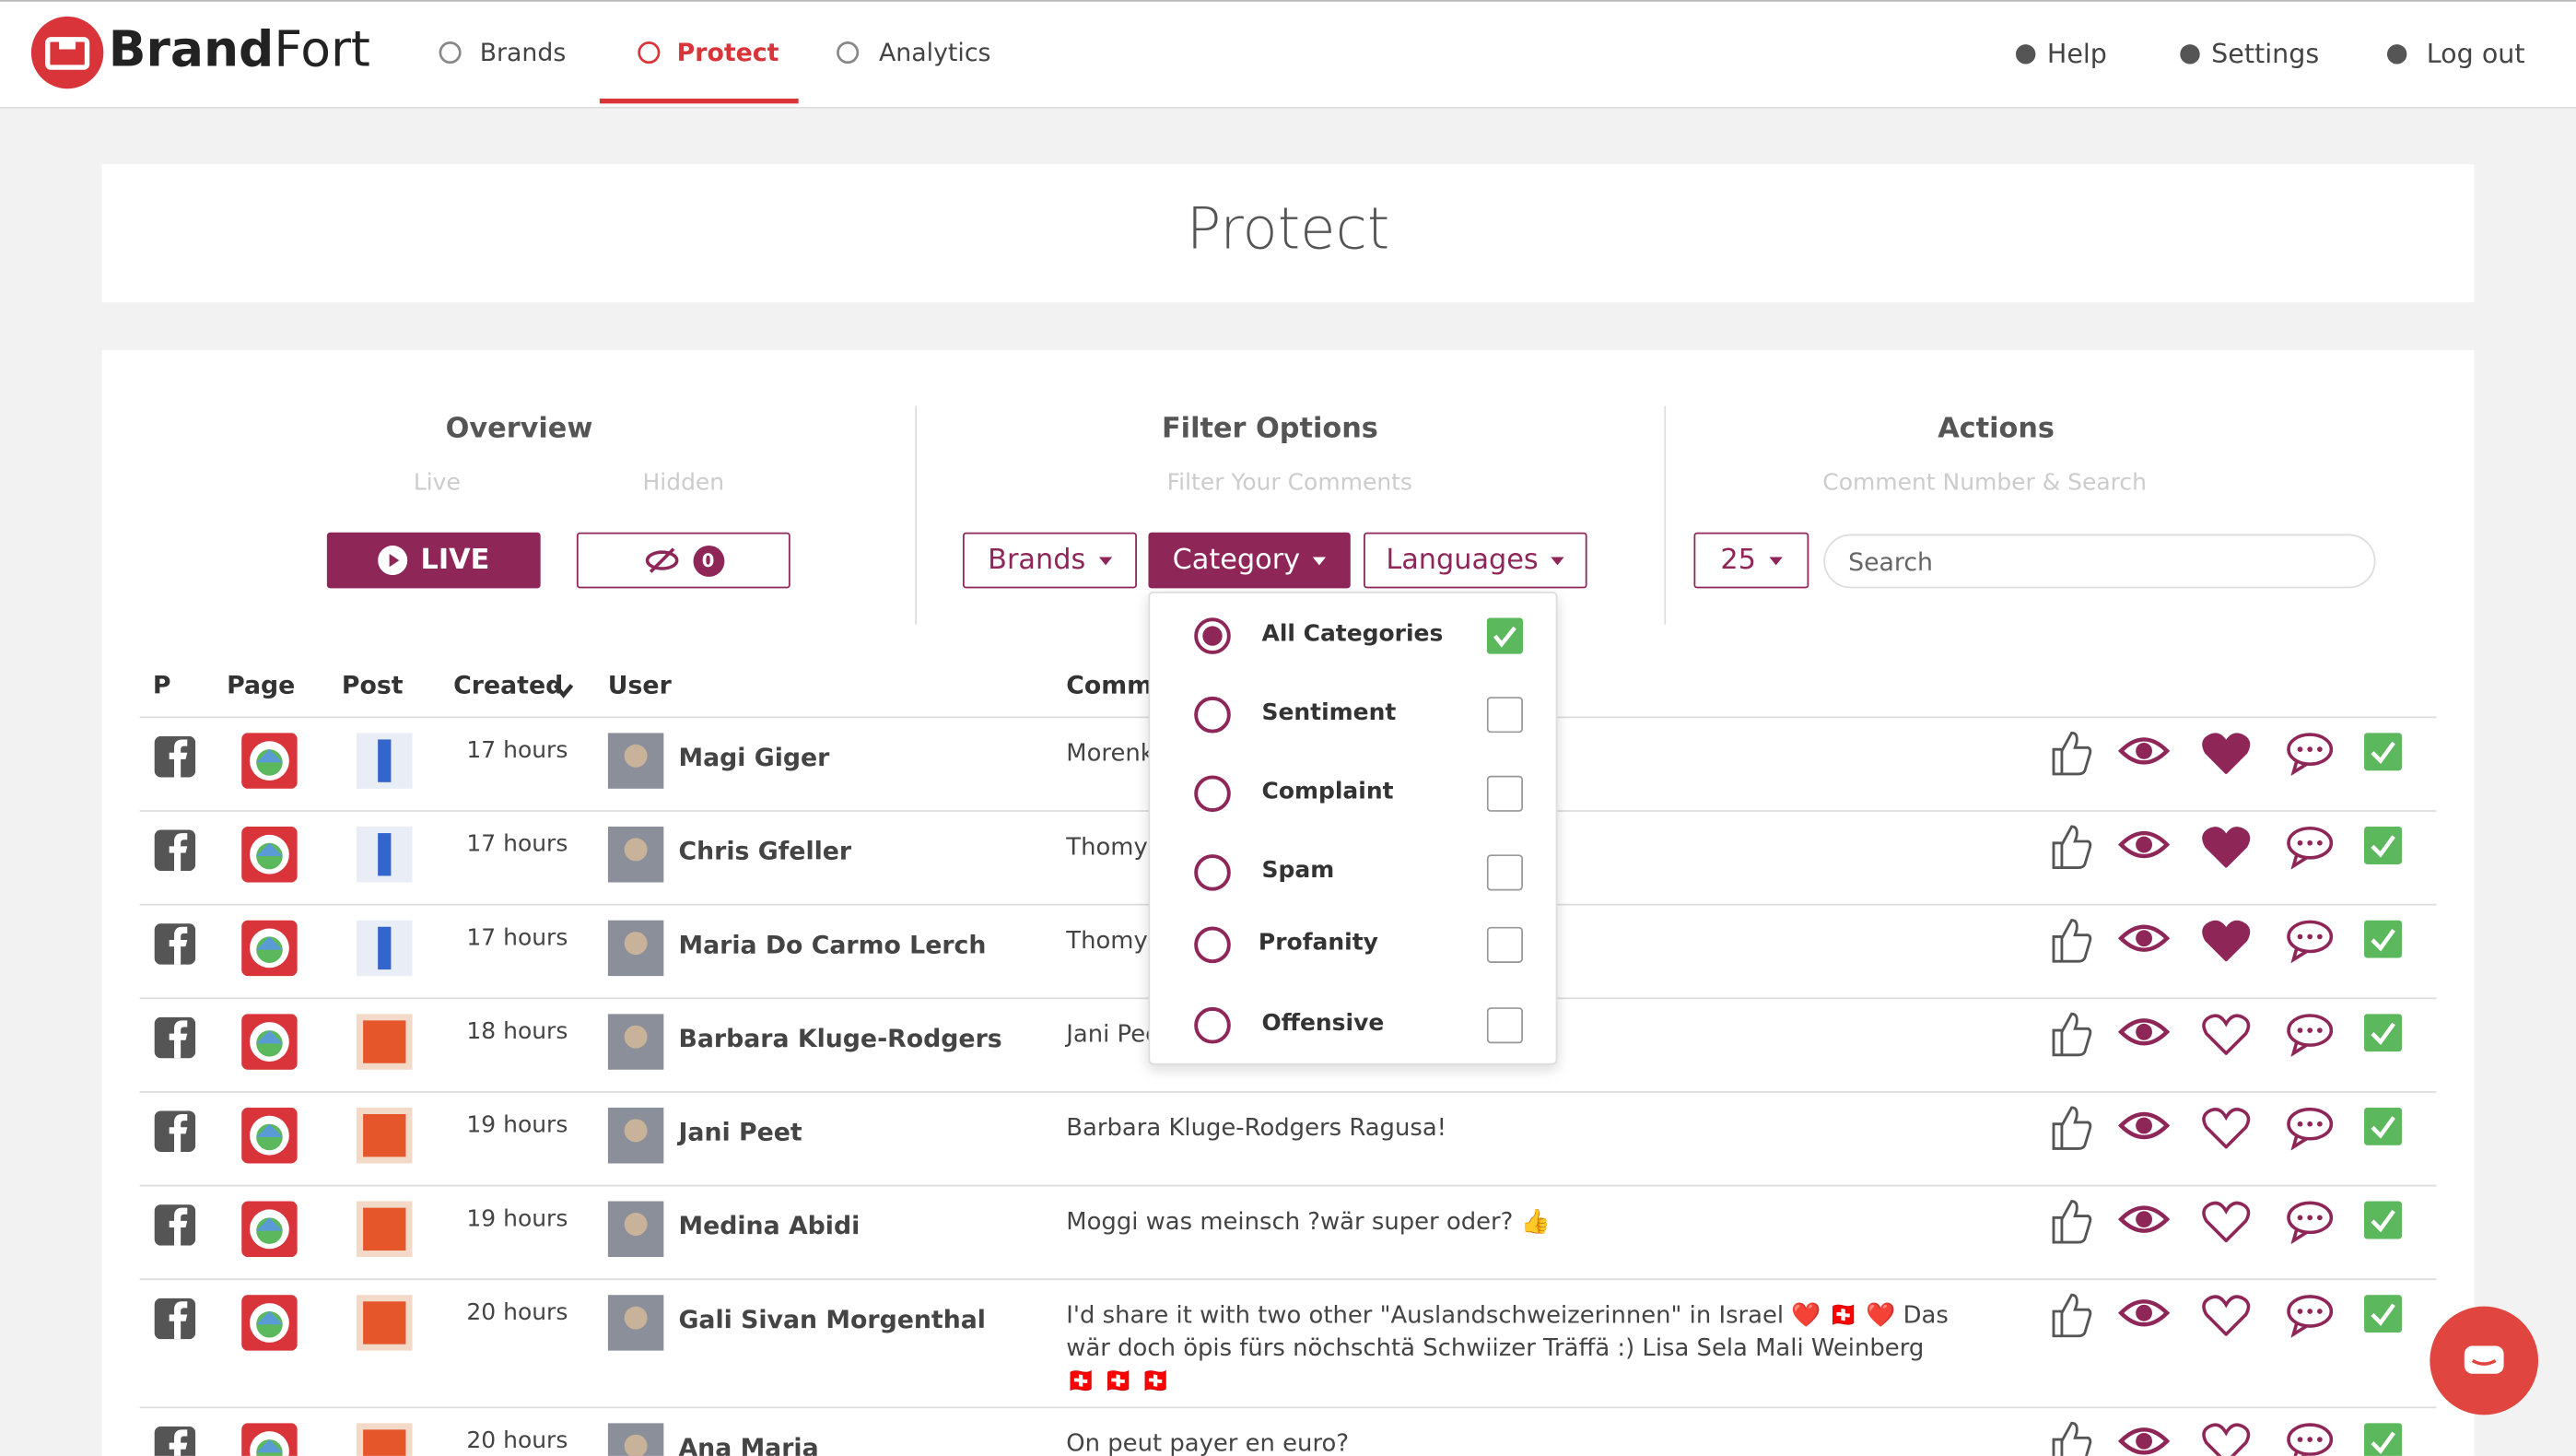  I want to click on approve-check-svg, so click(2383, 1439).